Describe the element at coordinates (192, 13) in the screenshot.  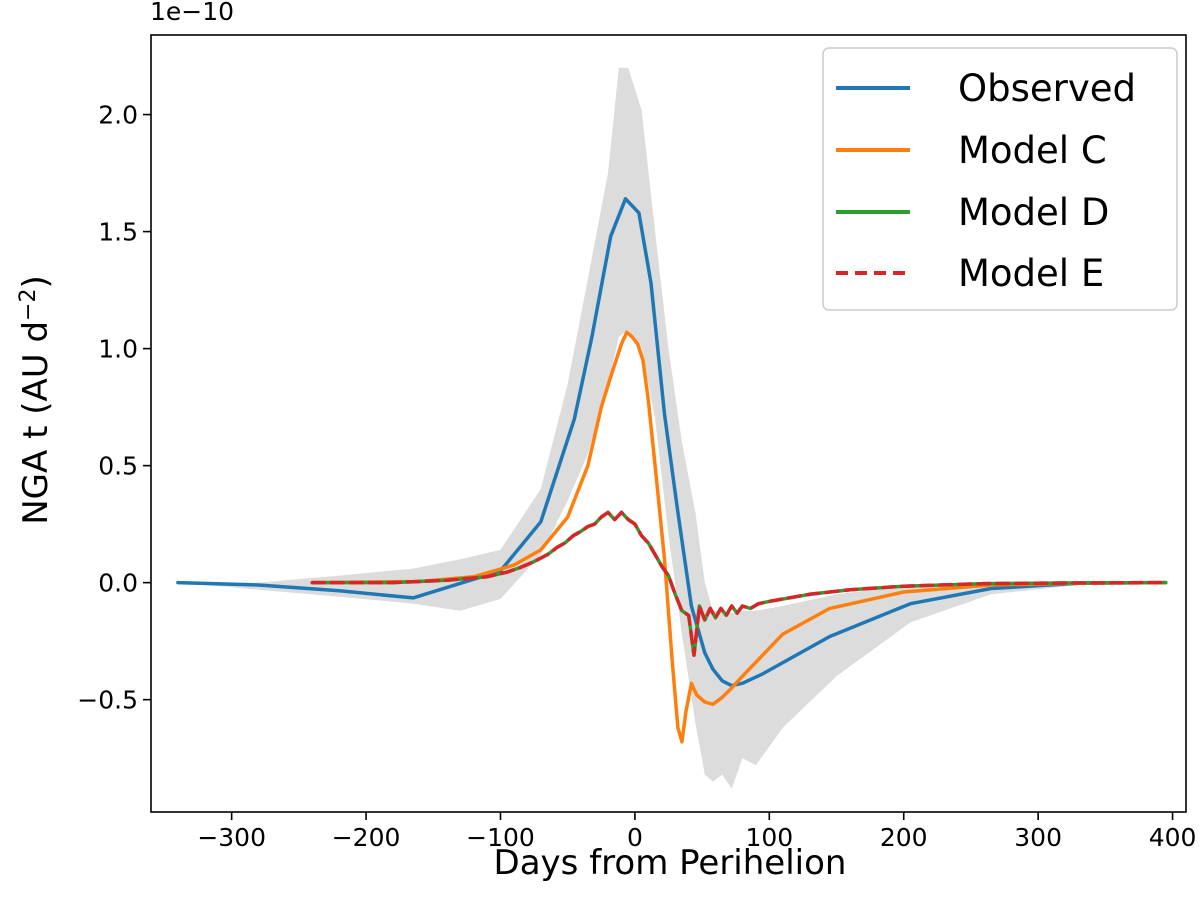
I see `y-scale-label: 1e−10` at that location.